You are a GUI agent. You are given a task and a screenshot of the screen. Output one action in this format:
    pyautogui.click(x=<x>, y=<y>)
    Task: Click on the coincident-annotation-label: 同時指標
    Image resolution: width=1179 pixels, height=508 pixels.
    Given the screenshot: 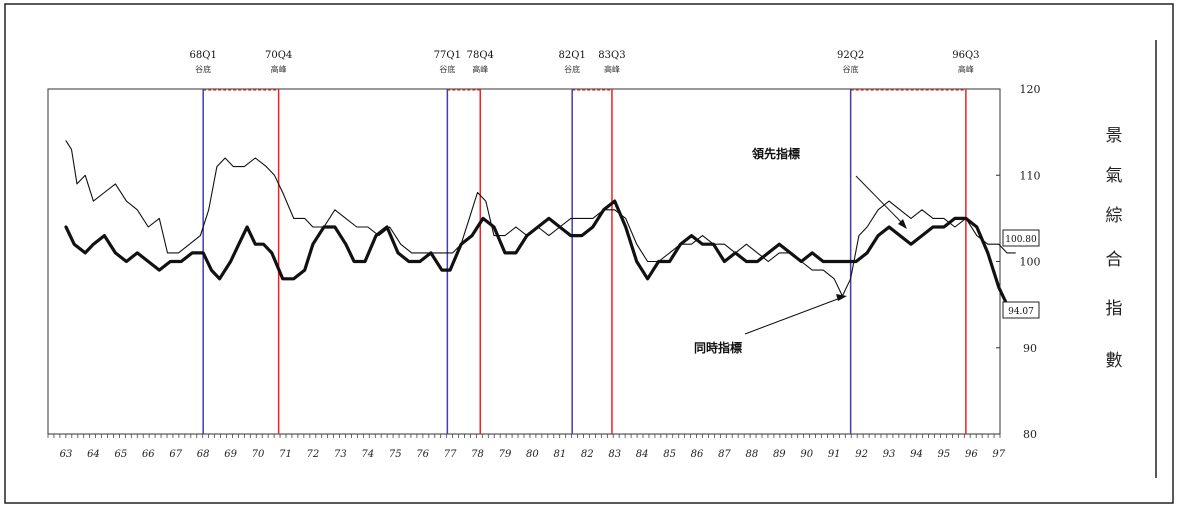 What is the action you would take?
    pyautogui.click(x=718, y=347)
    